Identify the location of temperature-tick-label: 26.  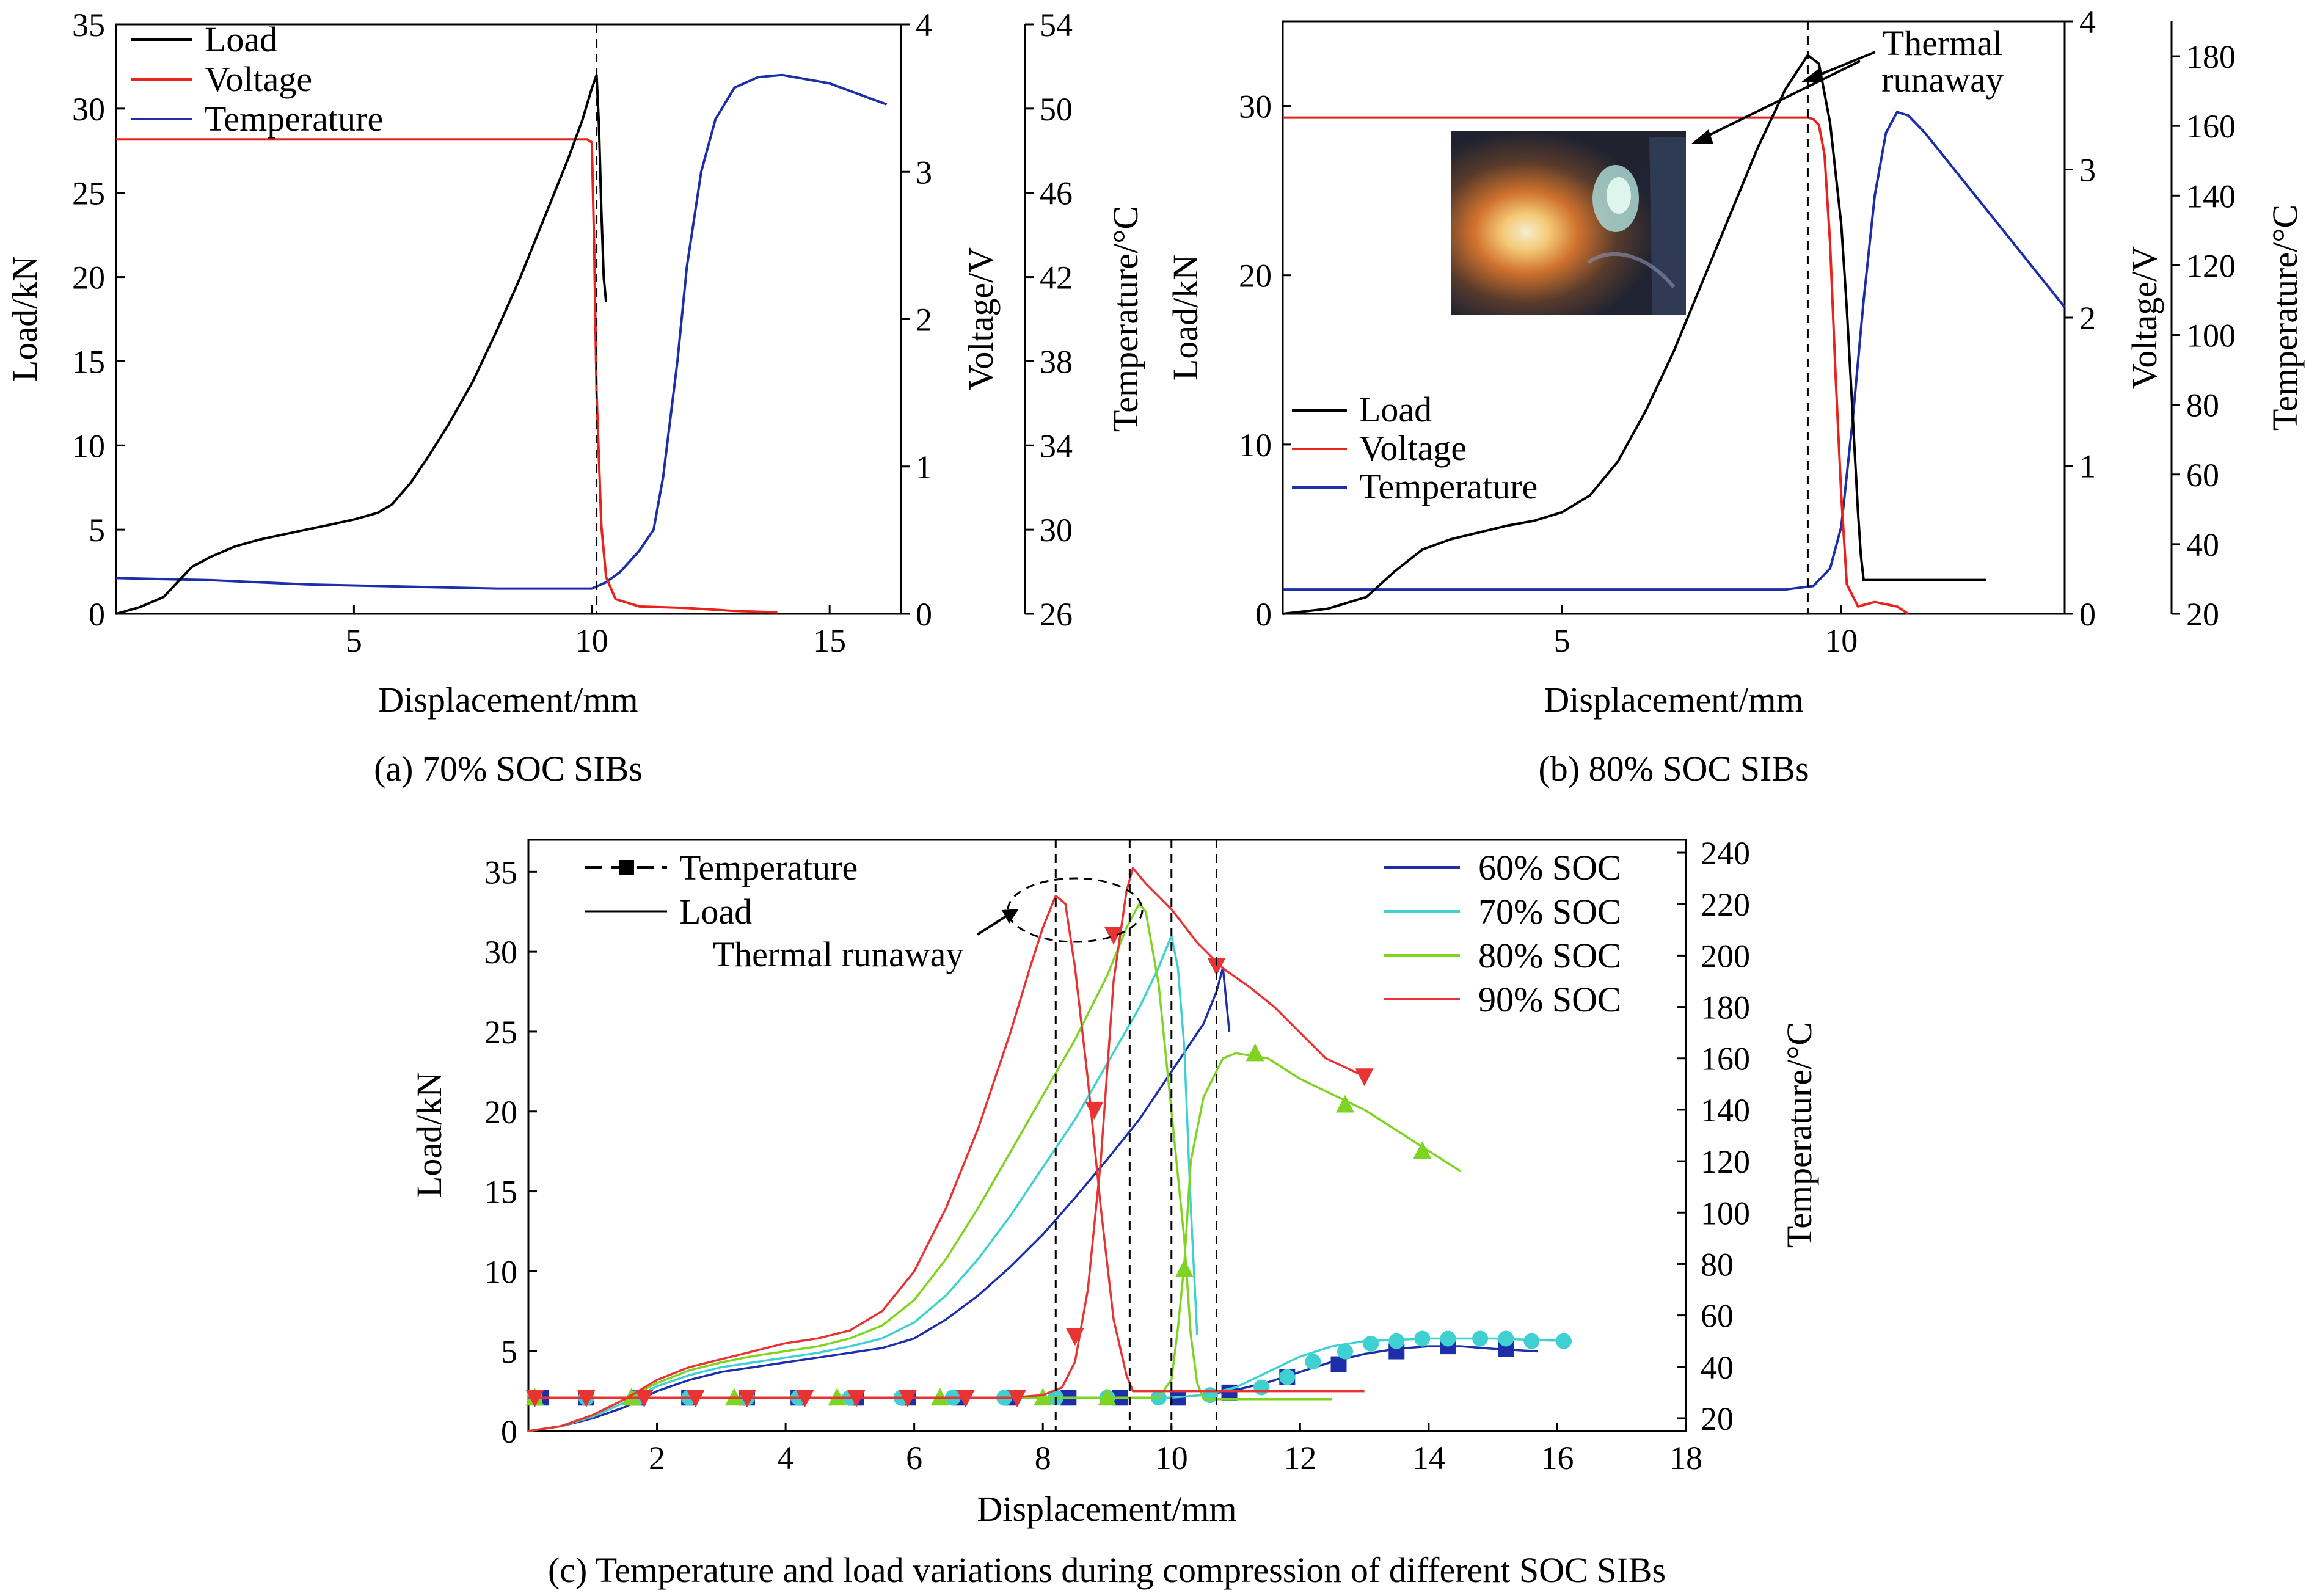
(1056, 614).